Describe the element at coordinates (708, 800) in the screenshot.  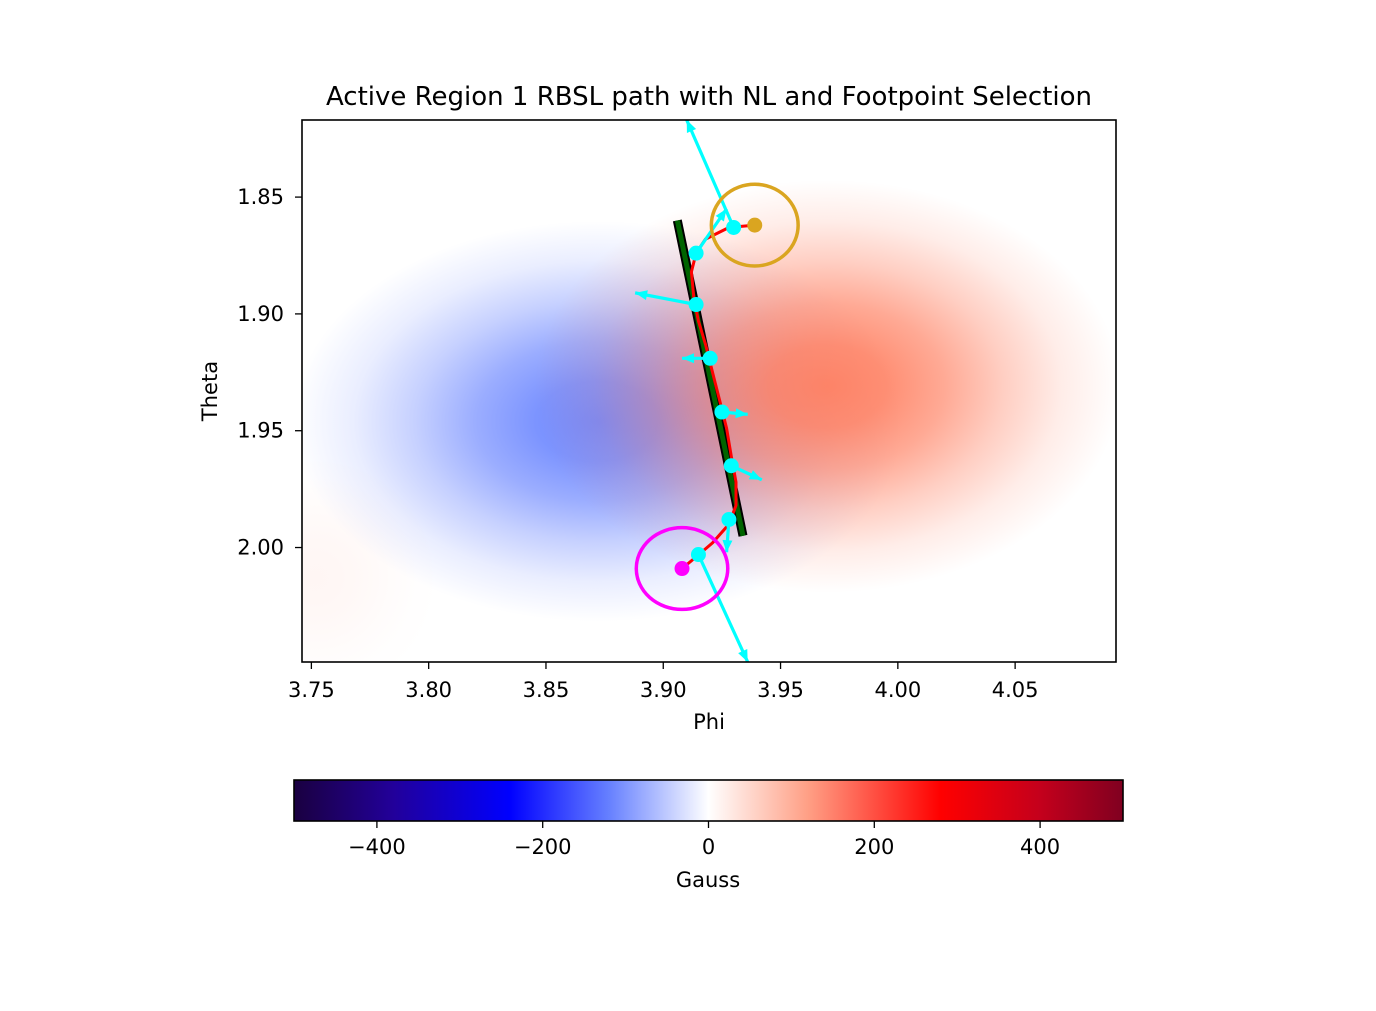
I see `colorbar-gradient` at that location.